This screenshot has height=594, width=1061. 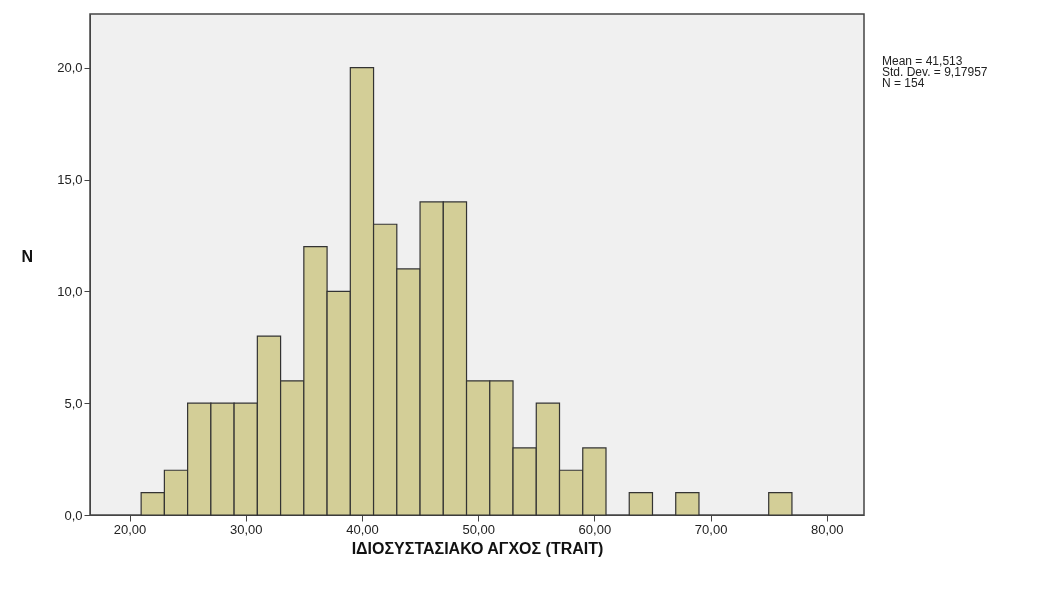 I want to click on x-tick-label: 80,00, so click(x=827, y=529).